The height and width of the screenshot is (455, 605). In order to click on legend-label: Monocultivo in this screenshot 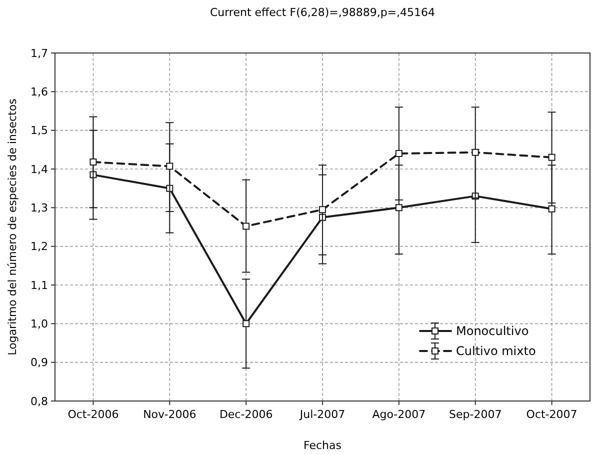, I will do `click(492, 331)`.